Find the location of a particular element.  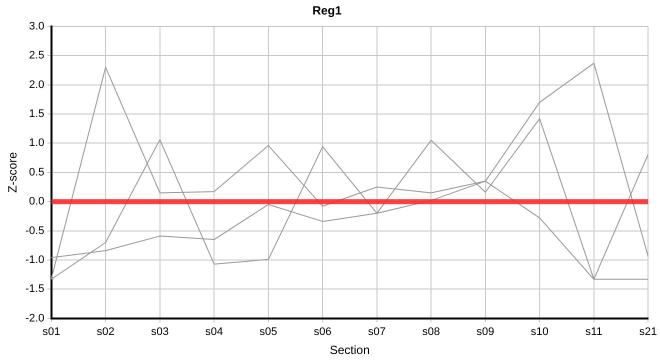

y-tick-label: 0.5 is located at coordinates (36, 172).